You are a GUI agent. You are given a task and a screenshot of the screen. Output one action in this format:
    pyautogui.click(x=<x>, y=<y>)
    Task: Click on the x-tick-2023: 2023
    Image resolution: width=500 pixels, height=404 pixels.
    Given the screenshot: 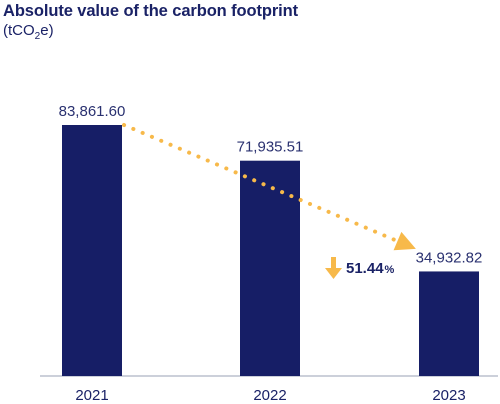 What is the action you would take?
    pyautogui.click(x=448, y=395)
    